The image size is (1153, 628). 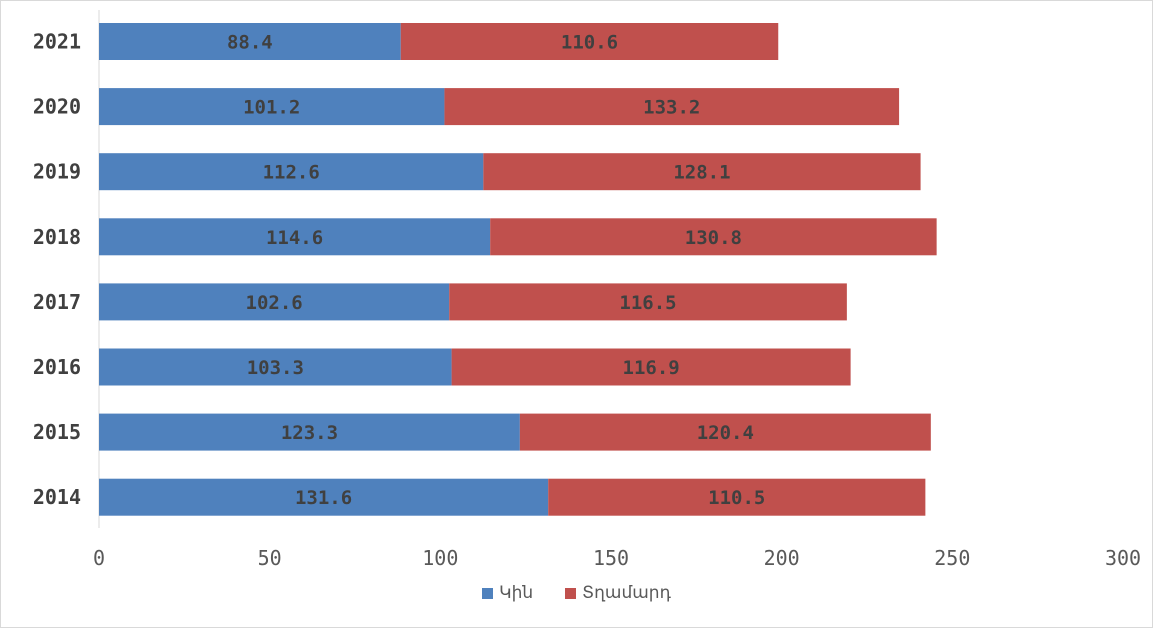 I want to click on x-tick-label: 300, so click(x=1123, y=558).